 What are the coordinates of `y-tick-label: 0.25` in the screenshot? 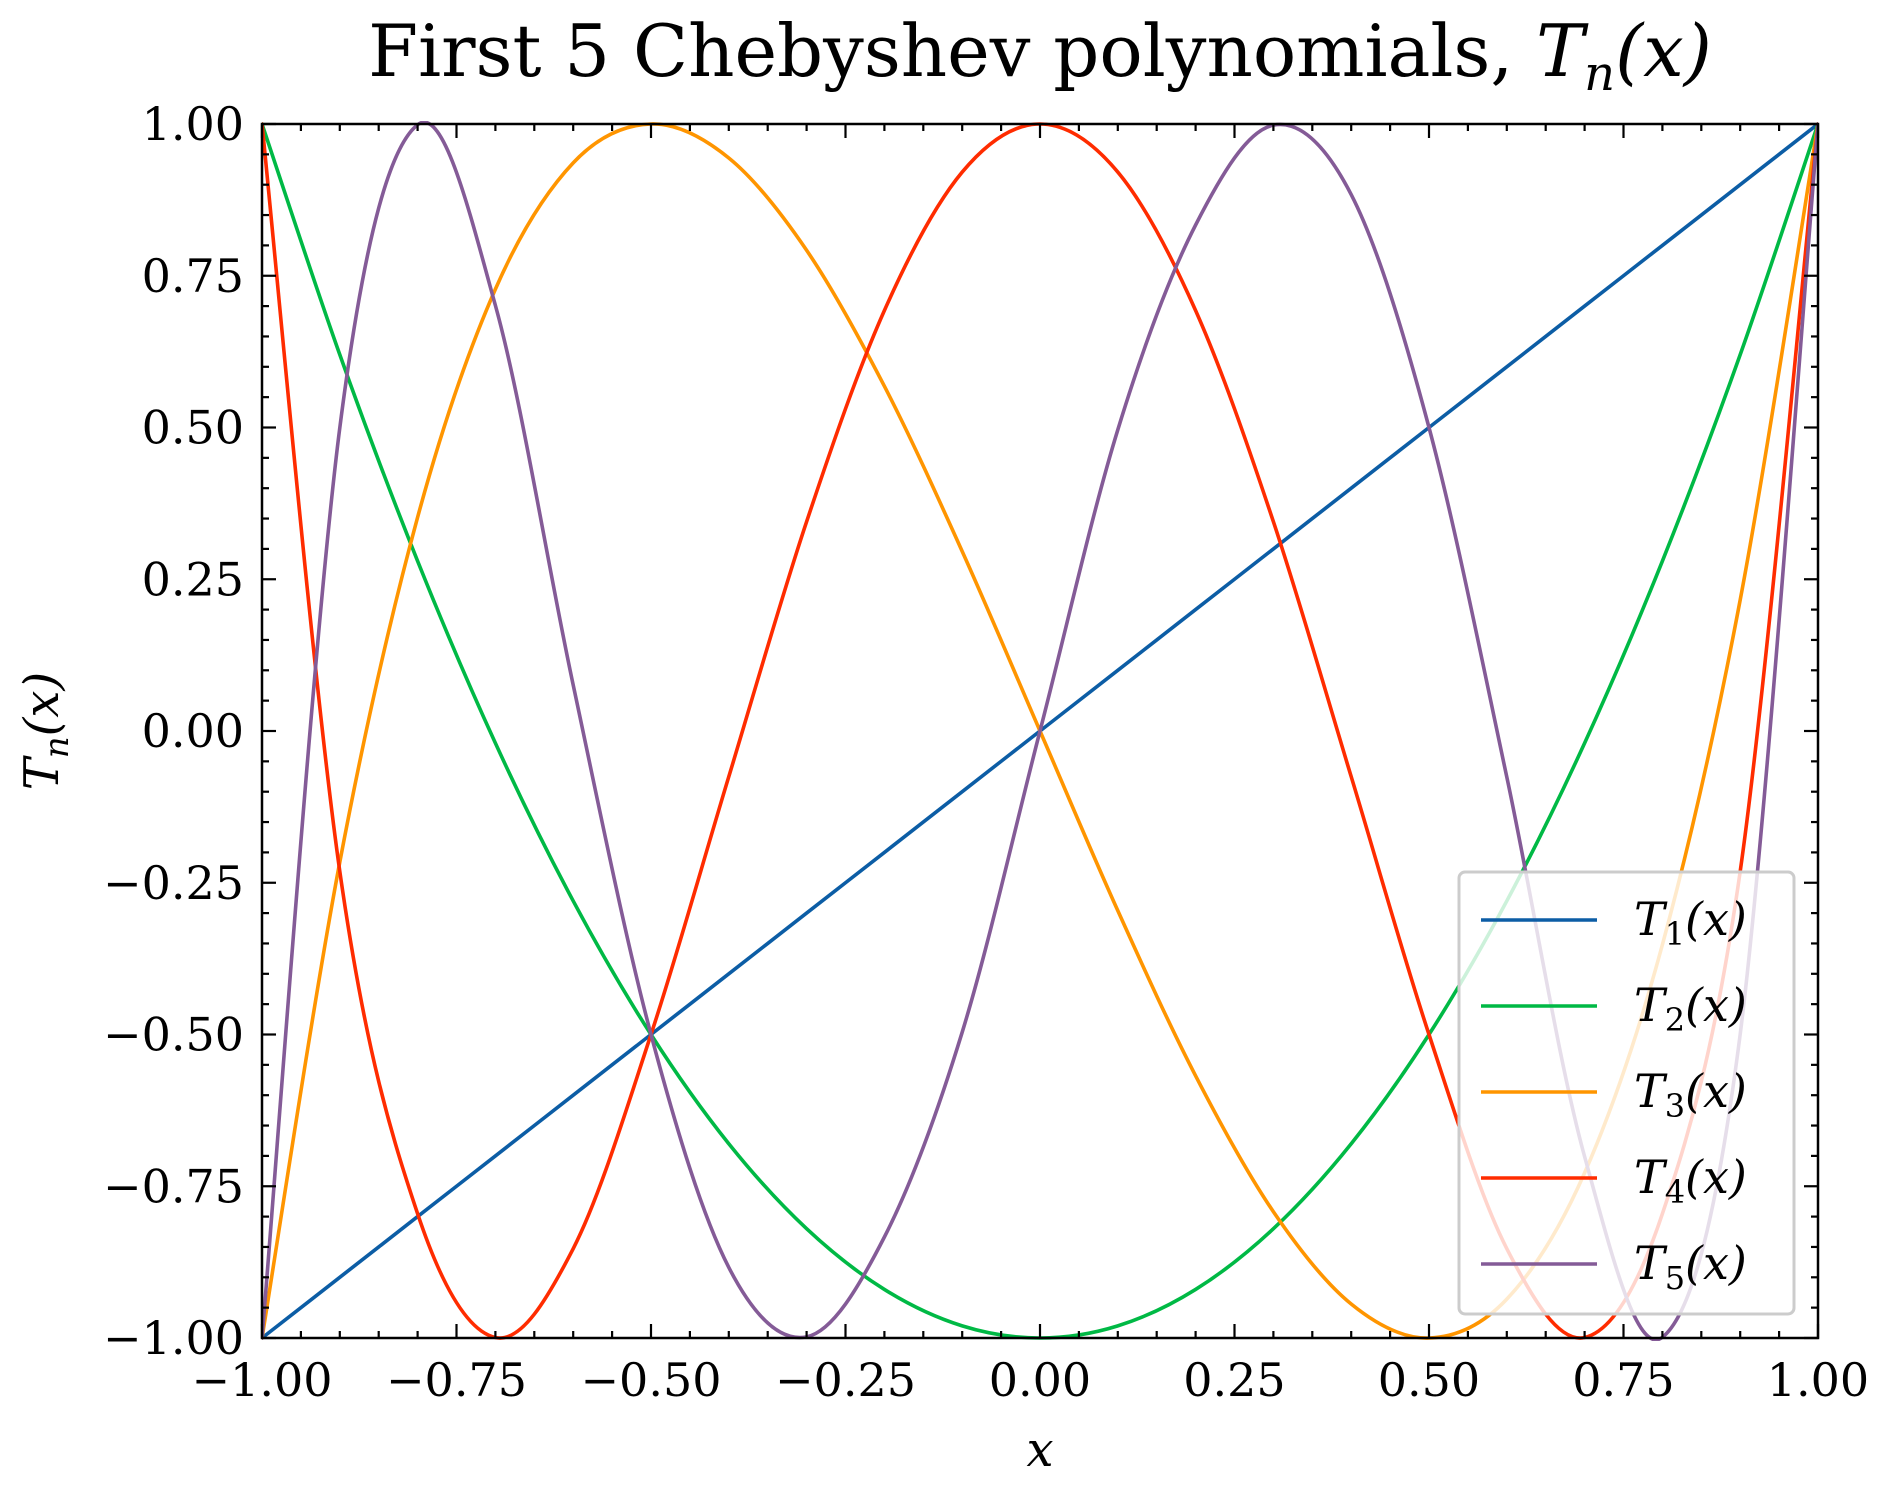 It's located at (193, 579).